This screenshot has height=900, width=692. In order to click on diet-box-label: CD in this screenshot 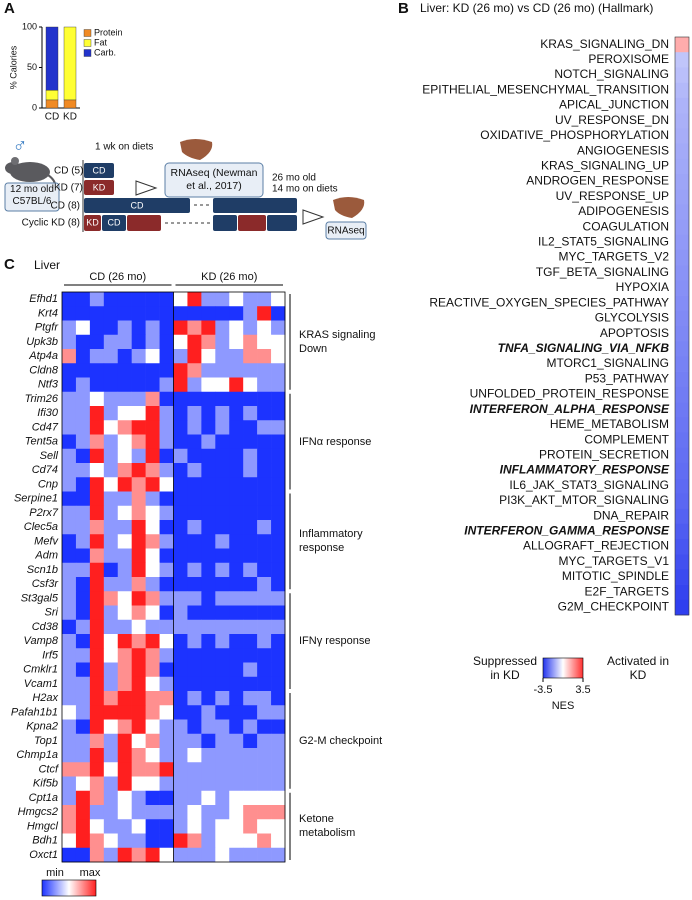, I will do `click(114, 222)`.